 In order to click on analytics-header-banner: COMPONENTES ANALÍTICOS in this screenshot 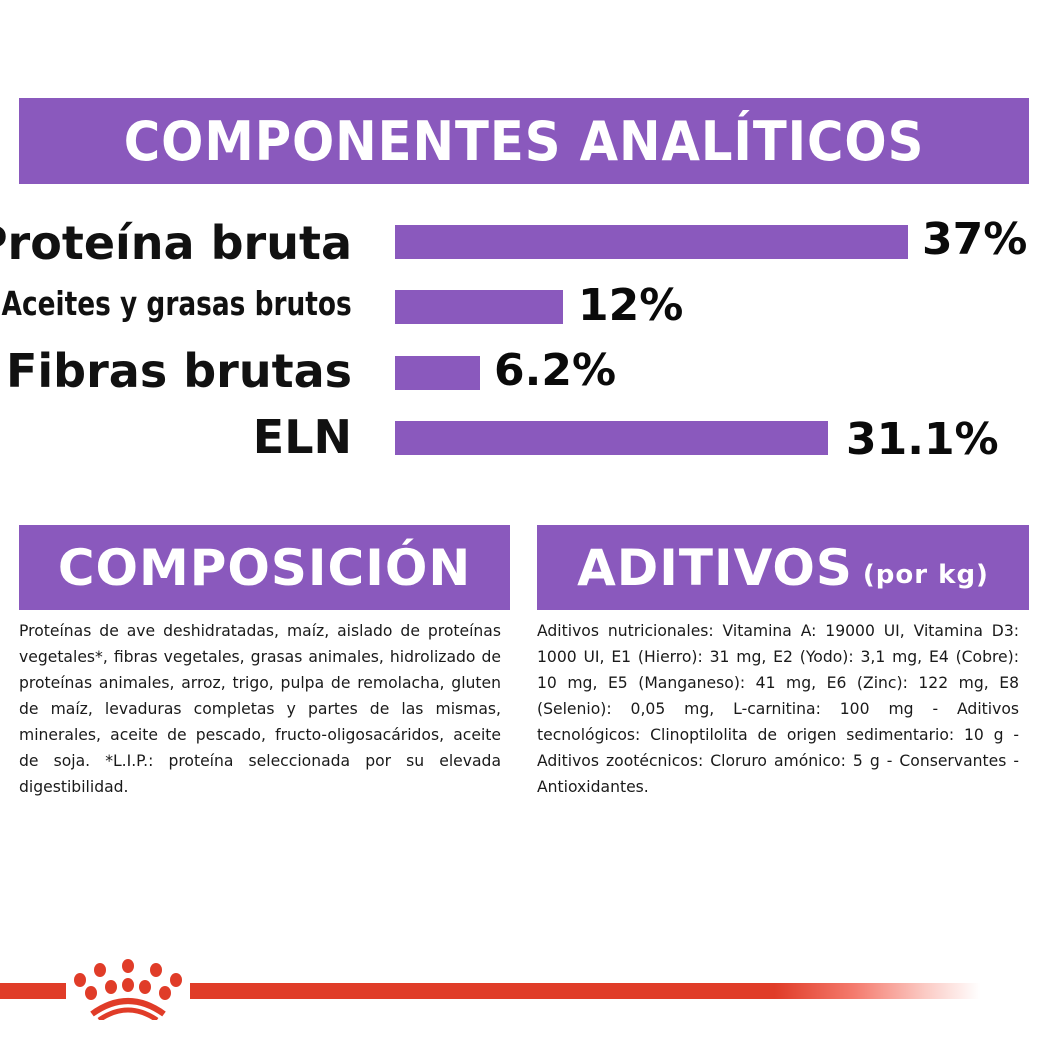, I will do `click(524, 141)`.